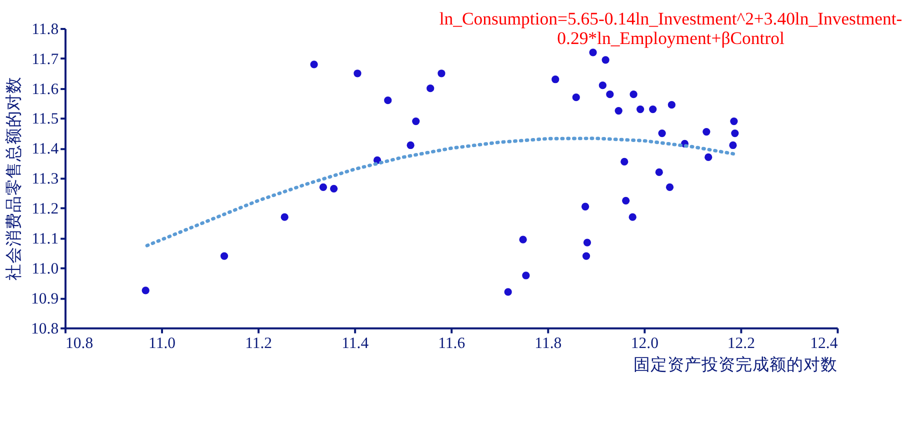  What do you see at coordinates (452, 343) in the screenshot?
I see `x-tick-label: 11.6` at bounding box center [452, 343].